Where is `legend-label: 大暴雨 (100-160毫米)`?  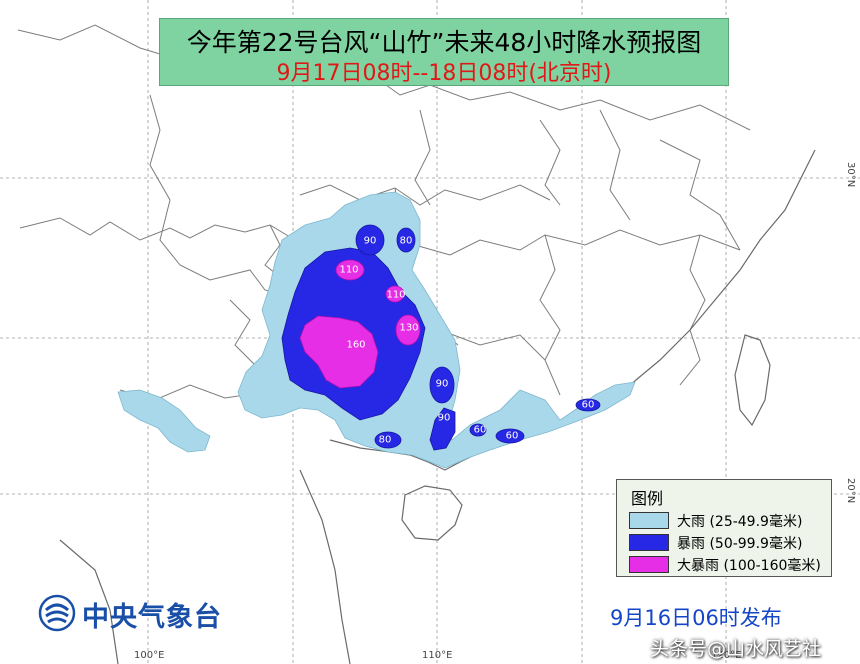 legend-label: 大暴雨 (100-160毫米) is located at coordinates (749, 566).